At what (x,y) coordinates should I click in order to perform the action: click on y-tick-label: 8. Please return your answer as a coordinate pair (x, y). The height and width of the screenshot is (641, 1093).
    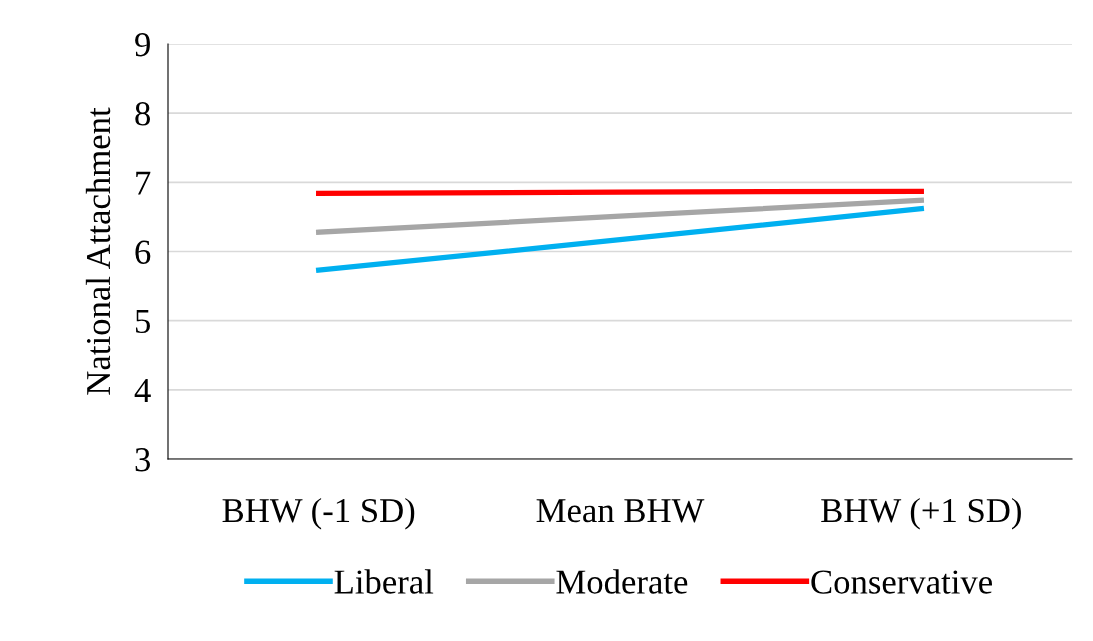
    Looking at the image, I should click on (143, 114).